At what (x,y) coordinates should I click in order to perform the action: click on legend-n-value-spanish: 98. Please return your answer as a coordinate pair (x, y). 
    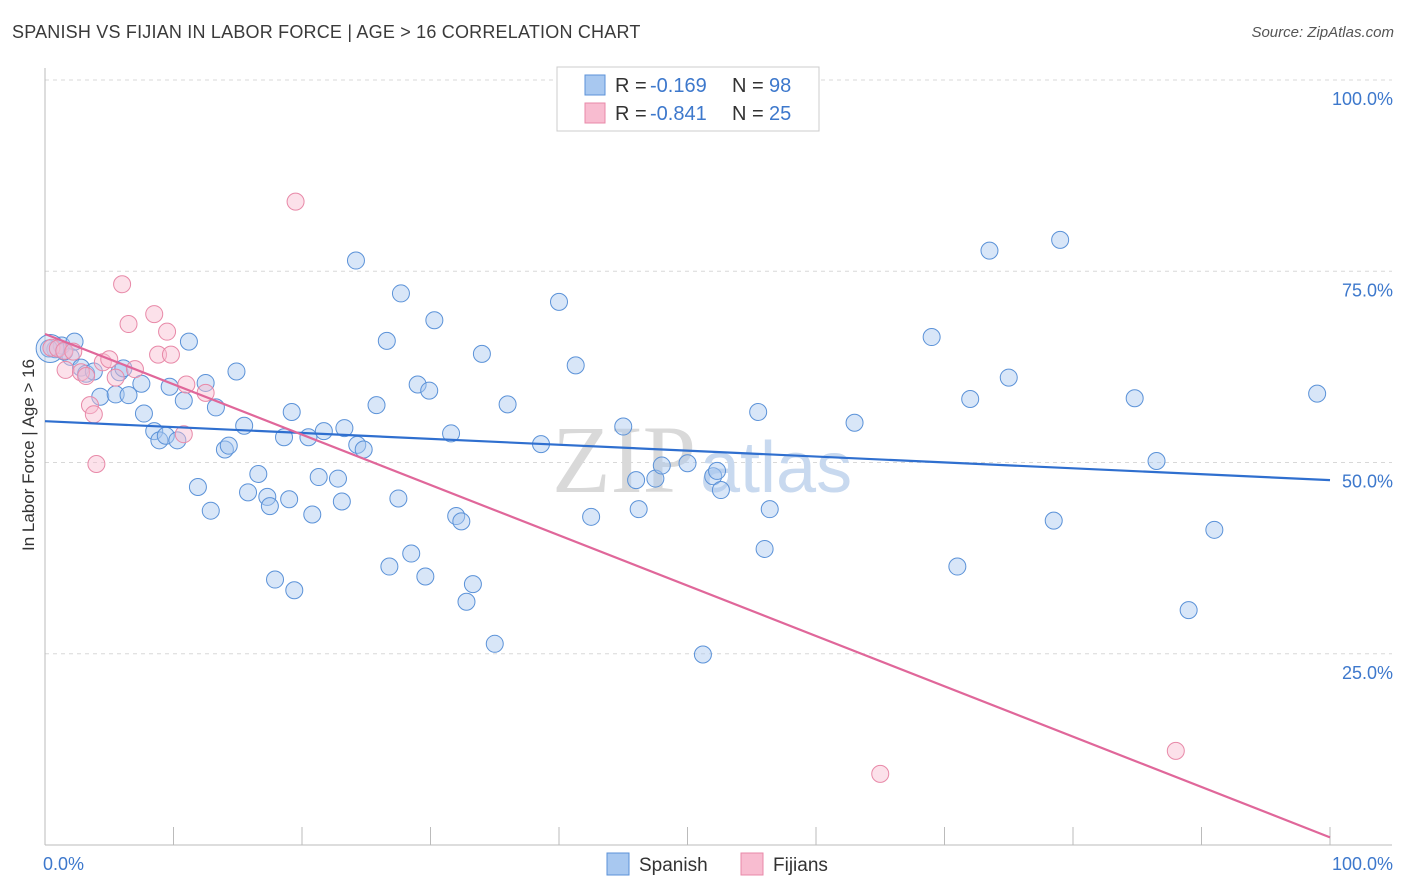
    Looking at the image, I should click on (780, 86).